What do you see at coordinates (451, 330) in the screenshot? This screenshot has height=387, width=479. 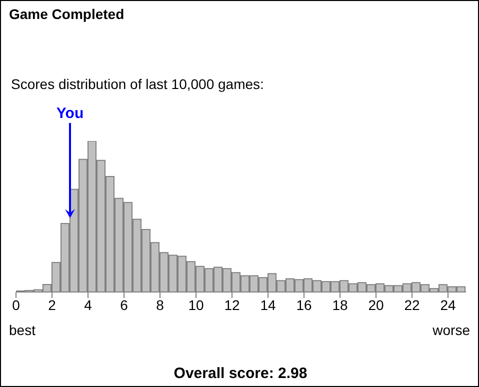 I see `text: worse` at bounding box center [451, 330].